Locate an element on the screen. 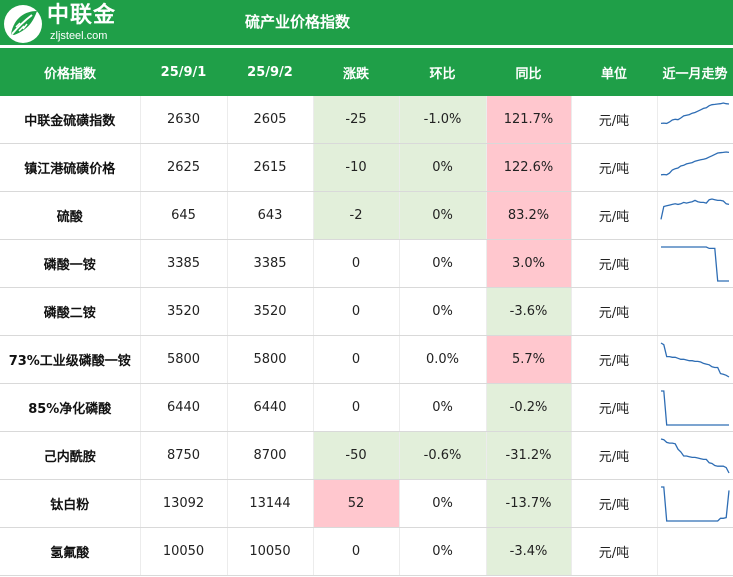 The width and height of the screenshot is (733, 577). table-row: 中联金硫磺指数 2630 2605 -25 -1.0% 121.7% 元/吨 is located at coordinates (366, 120).